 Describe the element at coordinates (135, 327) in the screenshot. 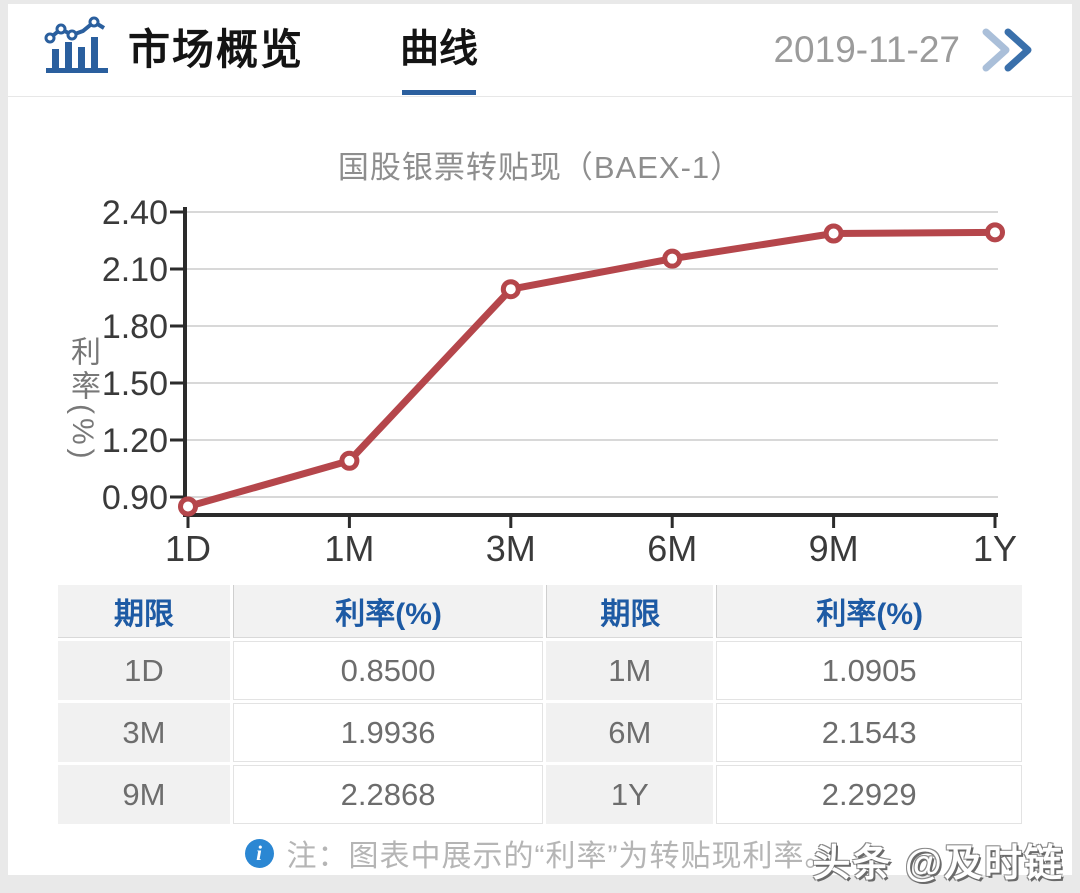

I see `y-tick-label: 1.80` at that location.